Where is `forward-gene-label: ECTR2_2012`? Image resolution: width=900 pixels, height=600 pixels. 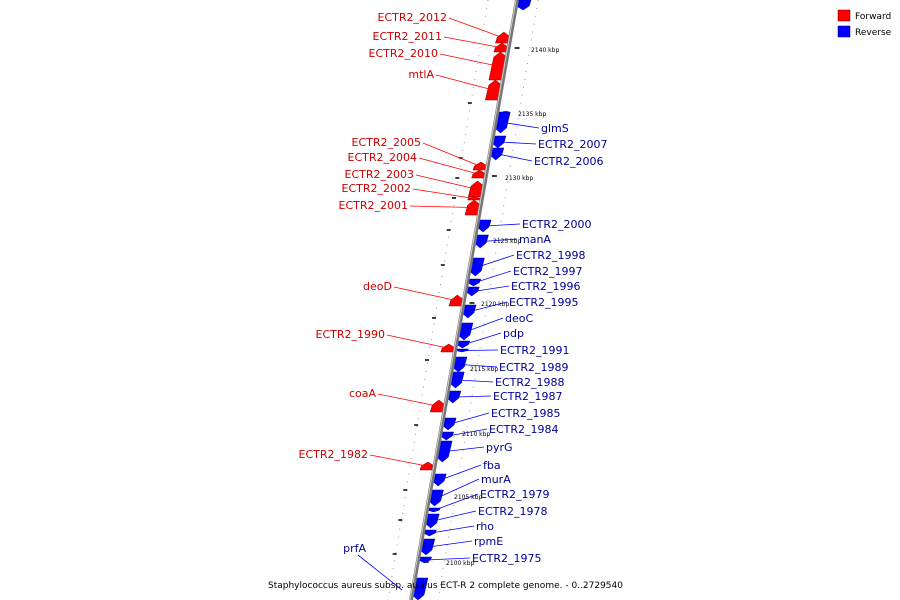
forward-gene-label: ECTR2_2012 is located at coordinates (413, 17).